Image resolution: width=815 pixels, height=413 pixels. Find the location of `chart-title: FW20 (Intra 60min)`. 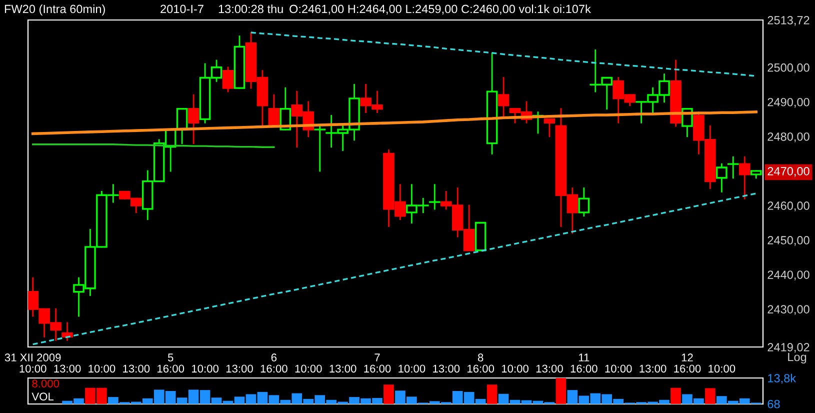

chart-title: FW20 (Intra 60min) is located at coordinates (54, 10).